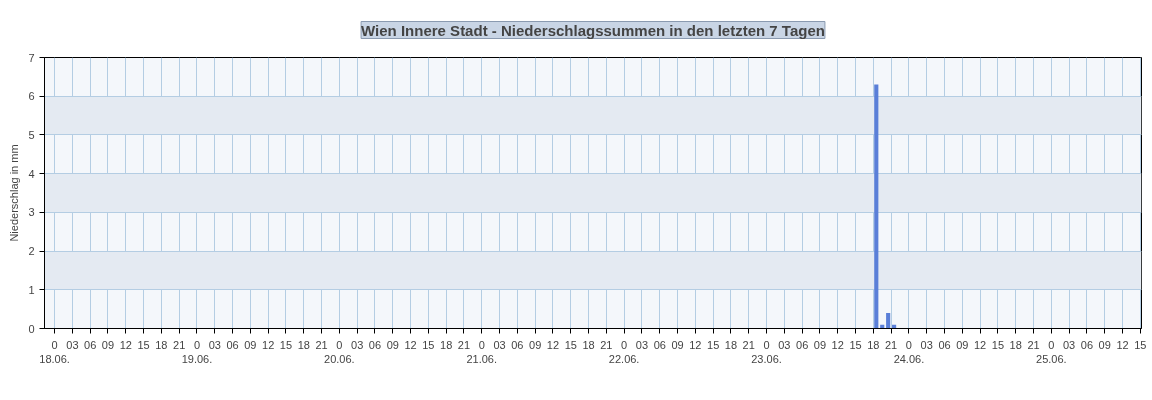 This screenshot has width=1152, height=400. What do you see at coordinates (31, 173) in the screenshot?
I see `y-tick-label: 4` at bounding box center [31, 173].